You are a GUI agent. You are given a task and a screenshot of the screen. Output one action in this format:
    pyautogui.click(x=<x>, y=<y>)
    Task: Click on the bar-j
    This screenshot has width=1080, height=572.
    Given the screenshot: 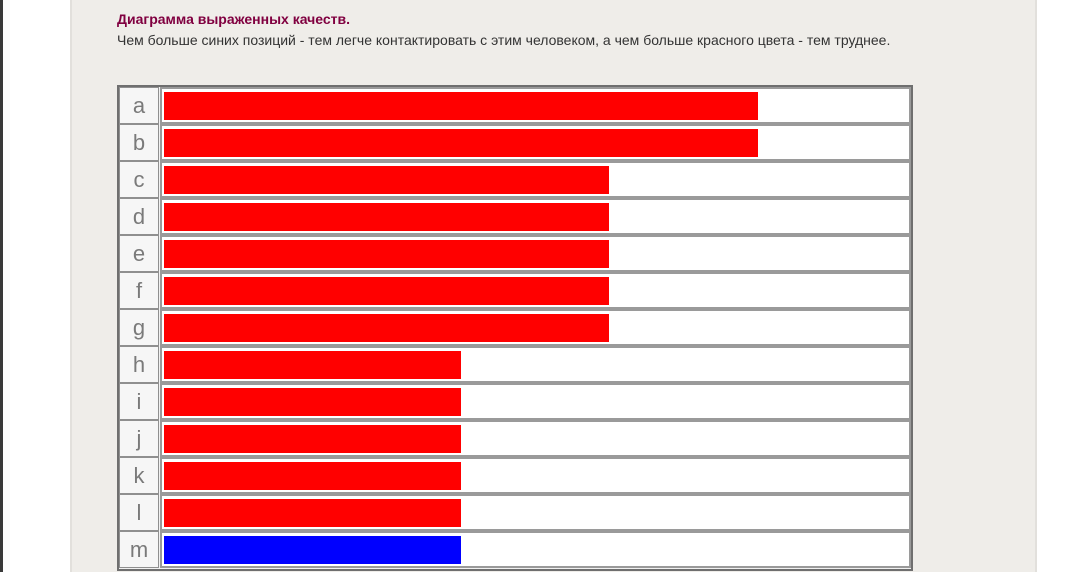 What is the action you would take?
    pyautogui.click(x=312, y=439)
    